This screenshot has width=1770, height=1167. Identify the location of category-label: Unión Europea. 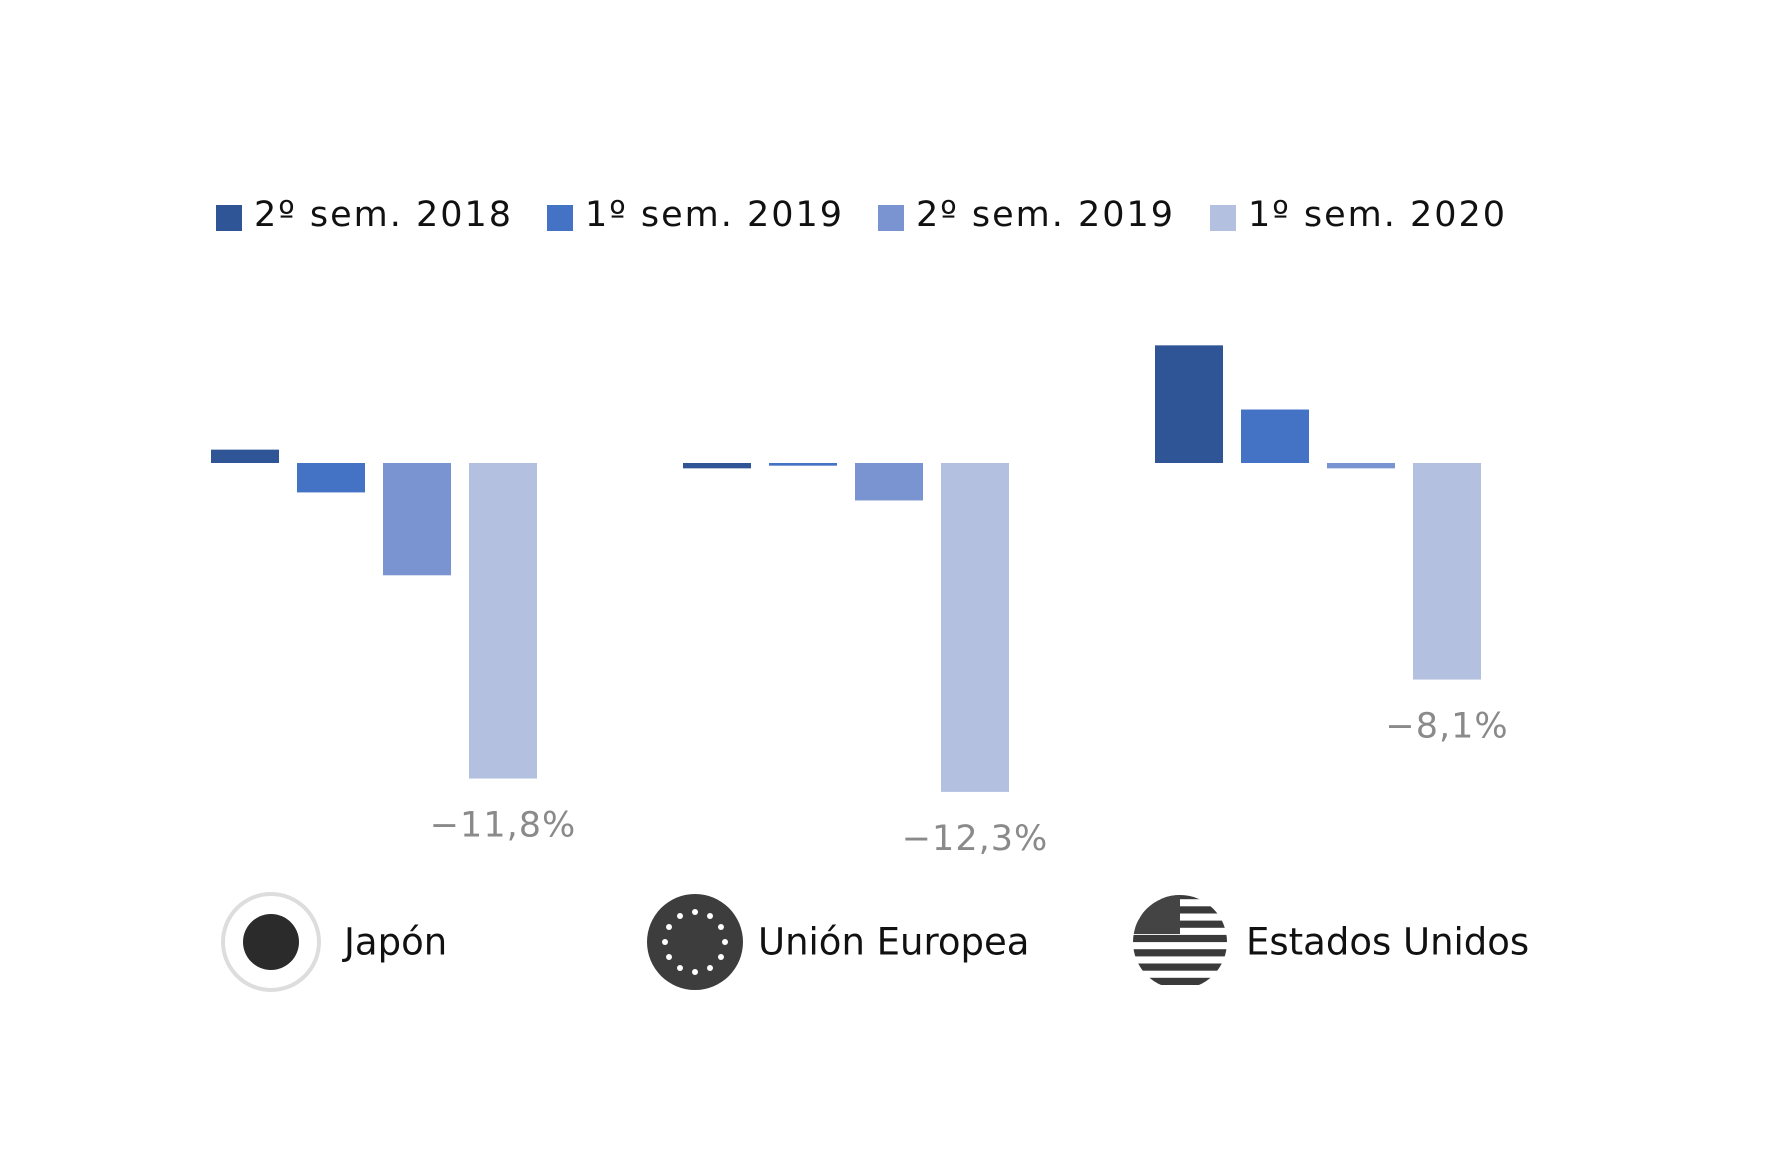
(893, 942).